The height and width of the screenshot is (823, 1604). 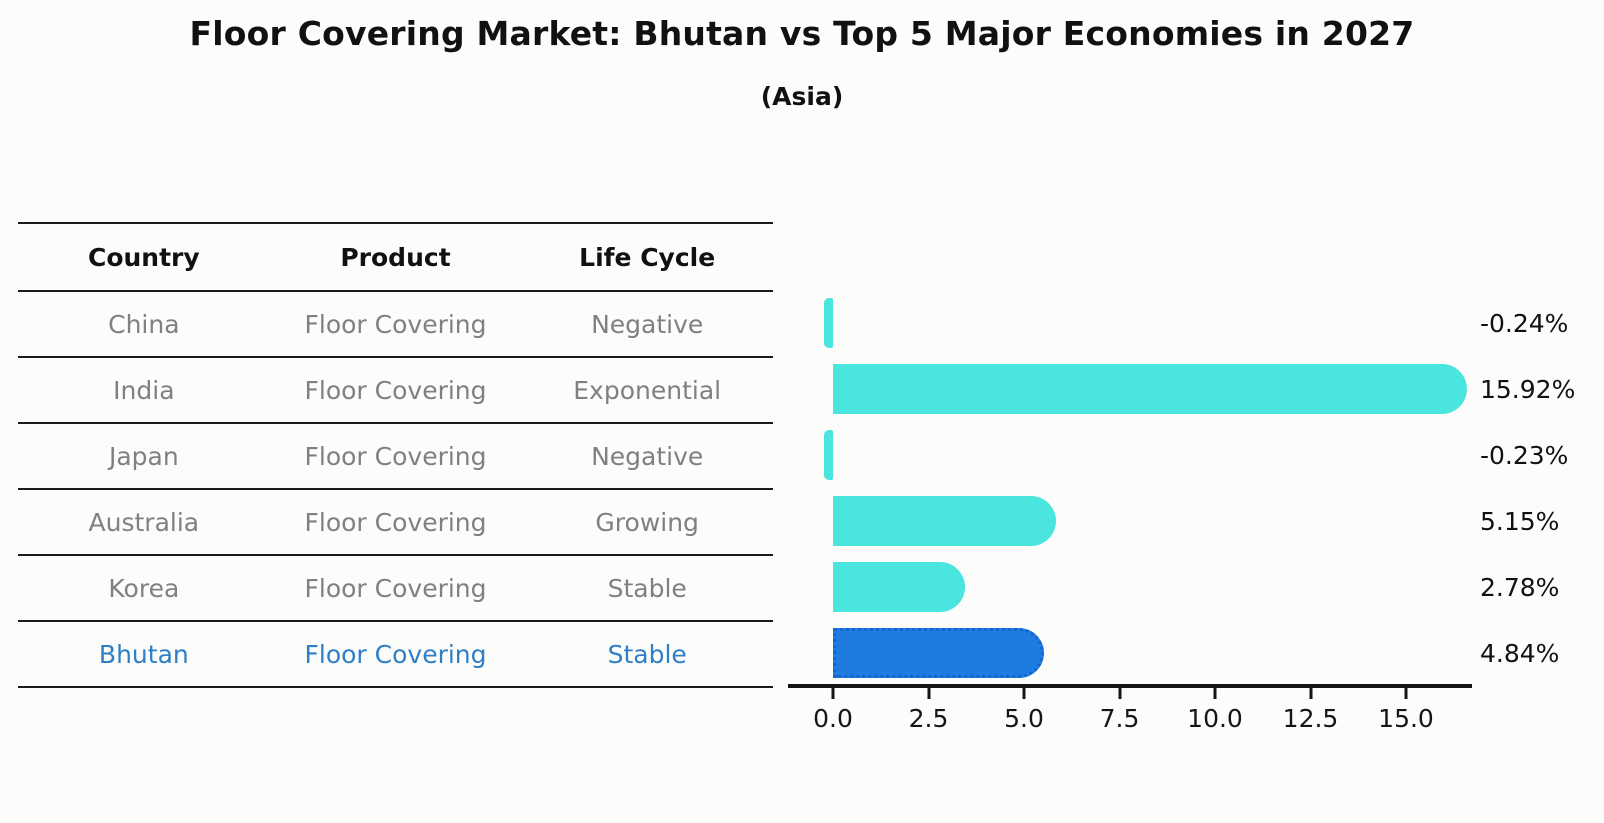 I want to click on chart-subtitle: (Asia), so click(x=802, y=96).